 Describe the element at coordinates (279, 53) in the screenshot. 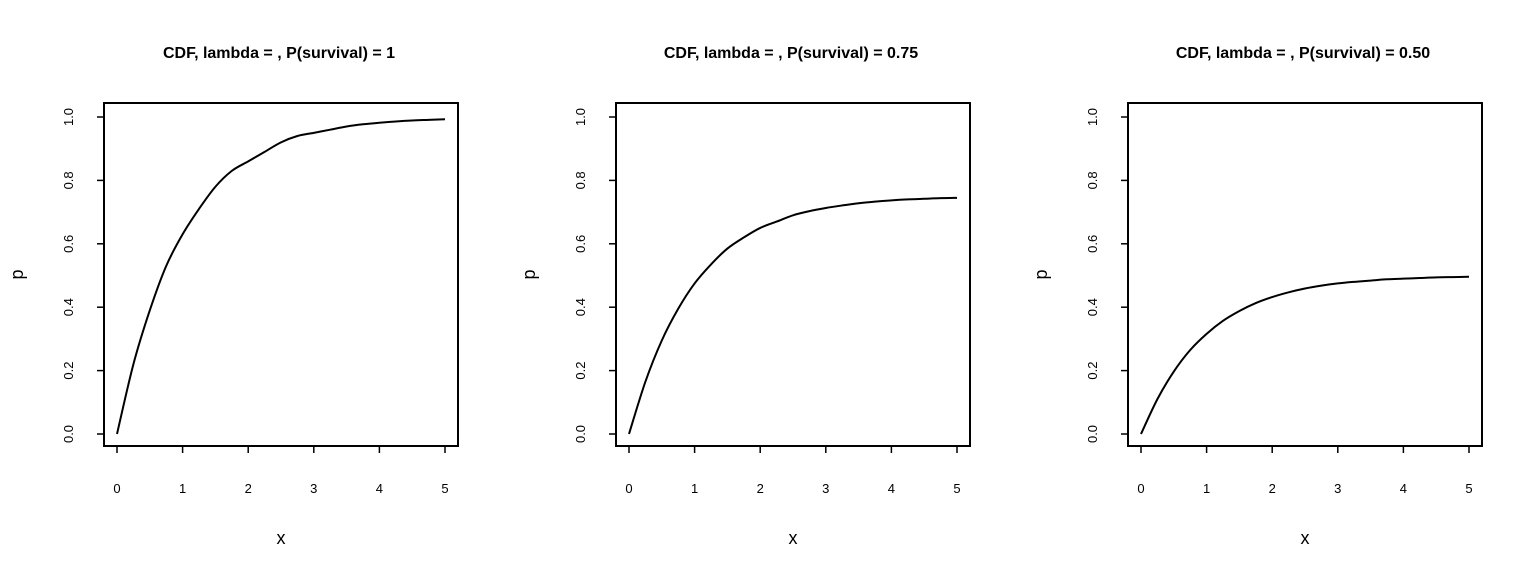

I see `chart-title: CDF, lambda = , P(survival) = 1` at that location.